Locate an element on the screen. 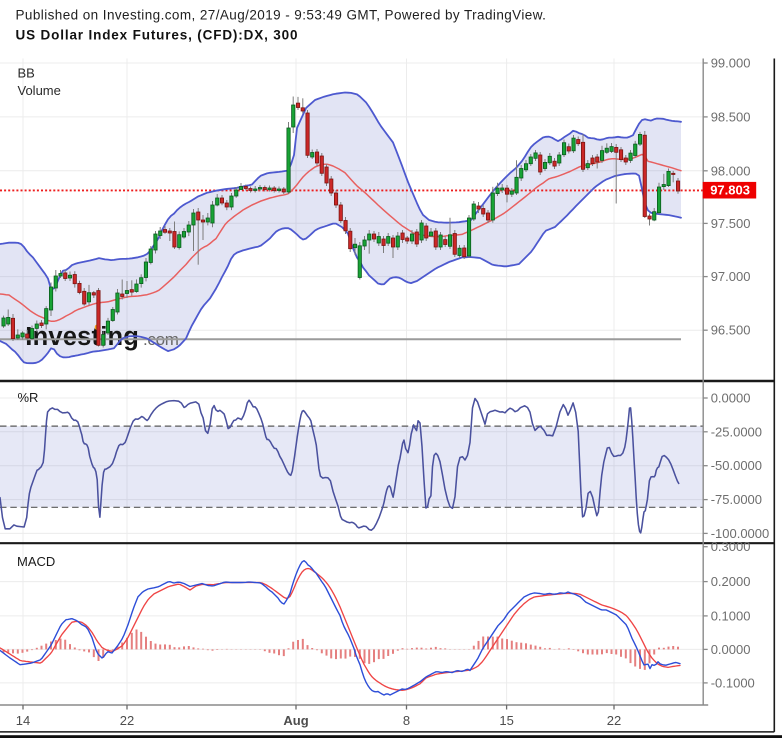 This screenshot has height=738, width=782. svg-text: Aug is located at coordinates (295, 720).